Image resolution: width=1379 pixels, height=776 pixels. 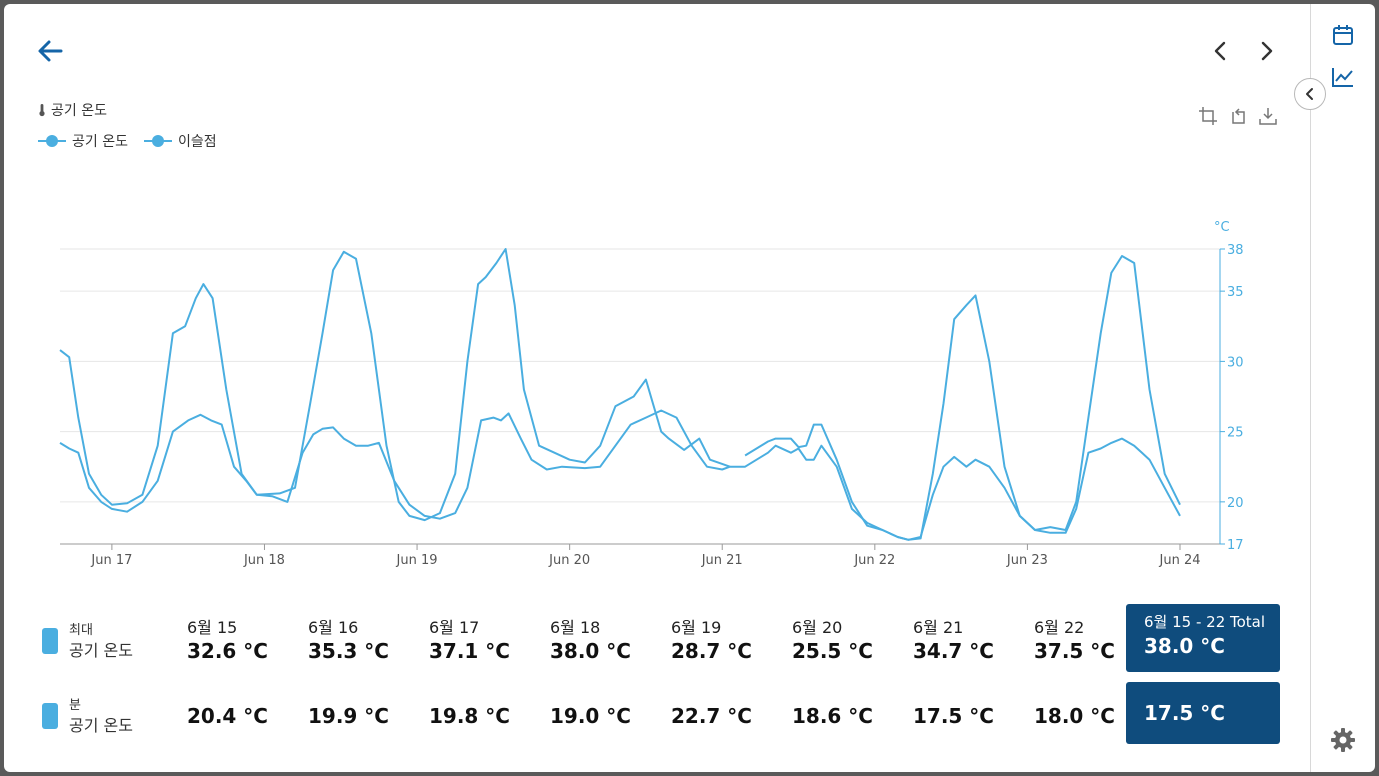 I want to click on max-row-label: 최대 공기 온도, so click(x=128, y=641).